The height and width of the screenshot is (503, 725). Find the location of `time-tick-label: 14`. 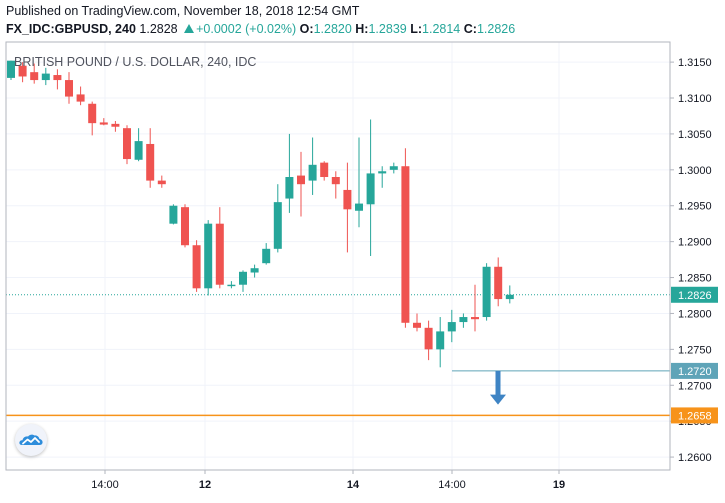

time-tick-label: 14 is located at coordinates (353, 485).